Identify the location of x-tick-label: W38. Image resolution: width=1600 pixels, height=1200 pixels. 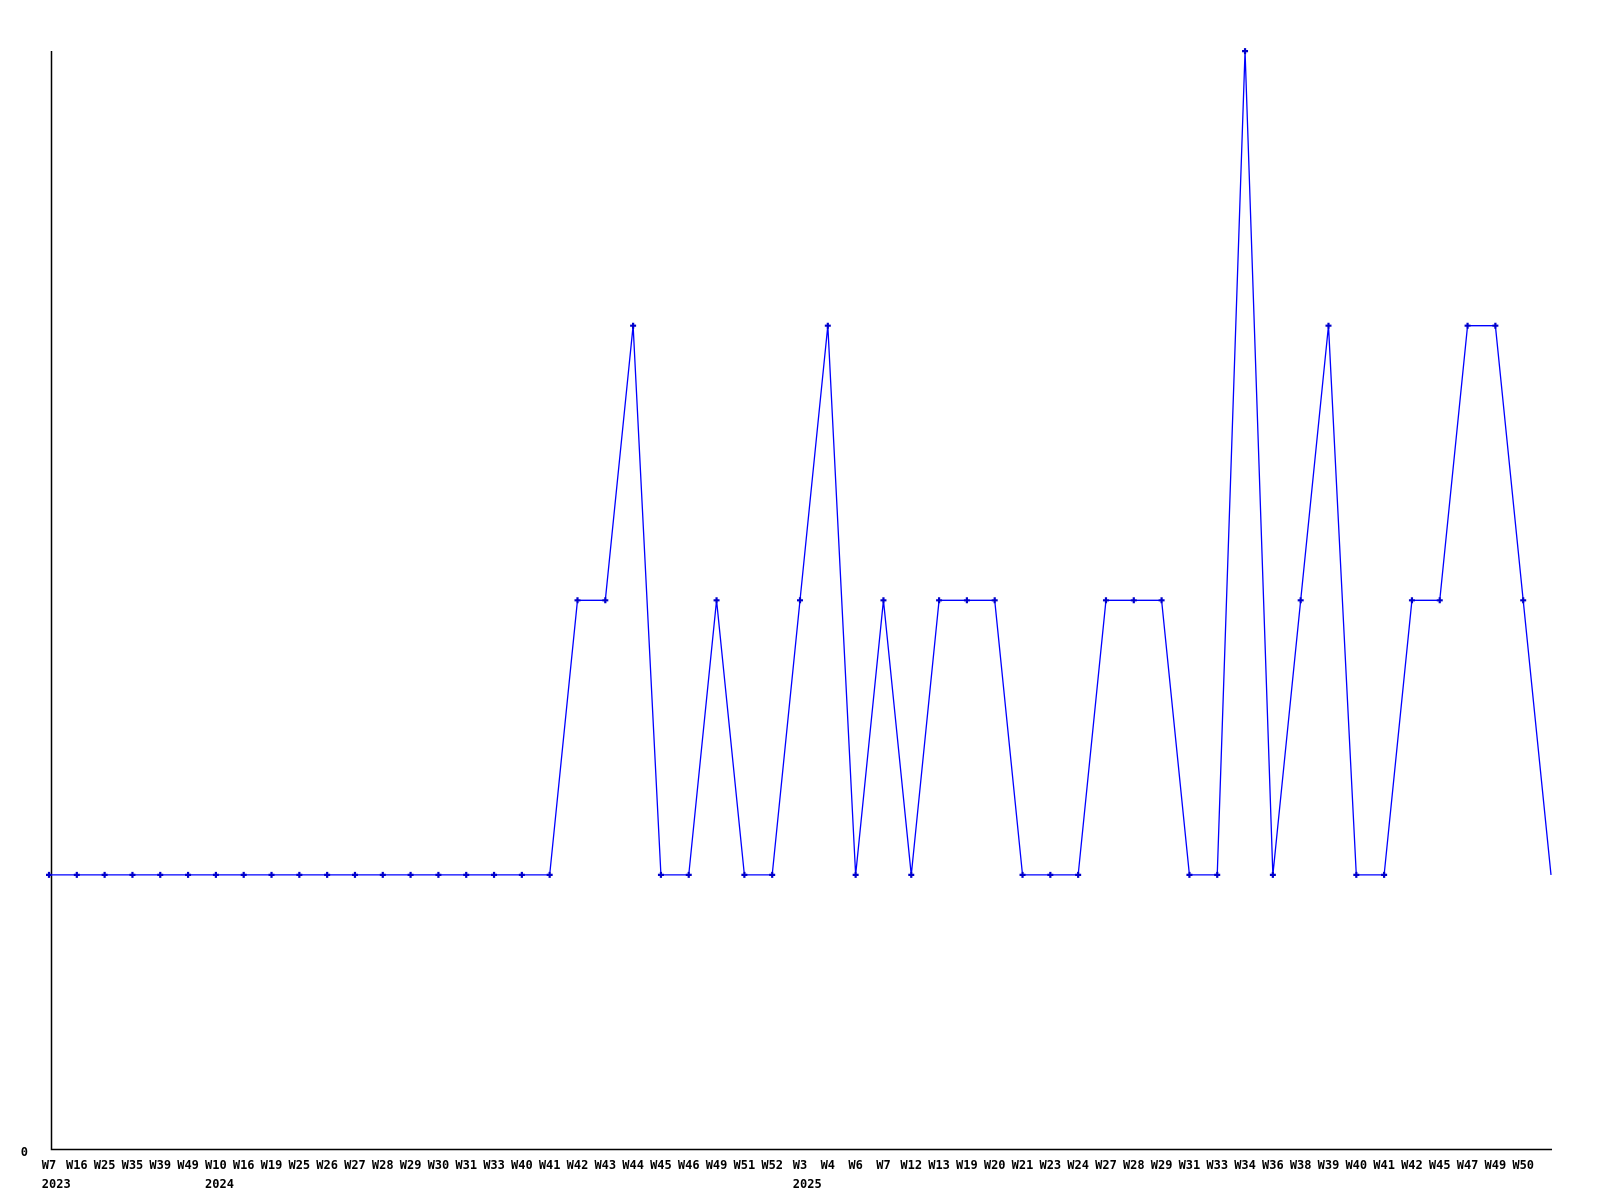
(1301, 1165).